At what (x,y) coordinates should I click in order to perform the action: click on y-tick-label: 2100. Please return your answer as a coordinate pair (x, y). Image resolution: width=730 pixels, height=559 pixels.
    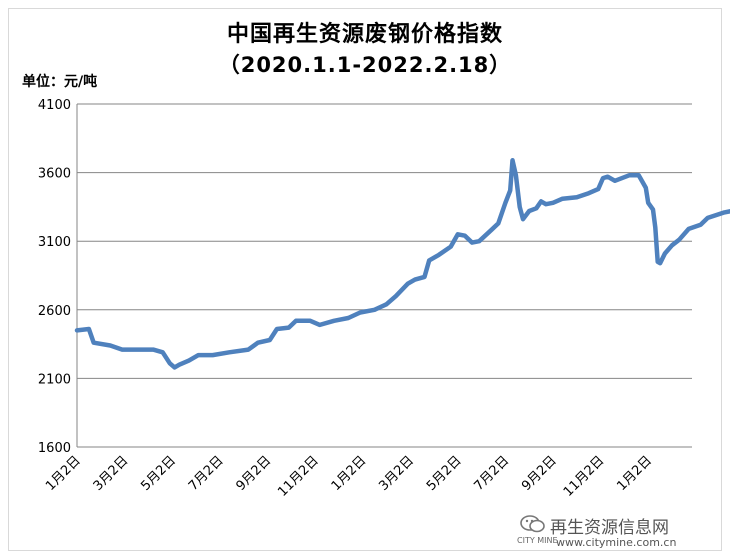
    Looking at the image, I should click on (54, 379).